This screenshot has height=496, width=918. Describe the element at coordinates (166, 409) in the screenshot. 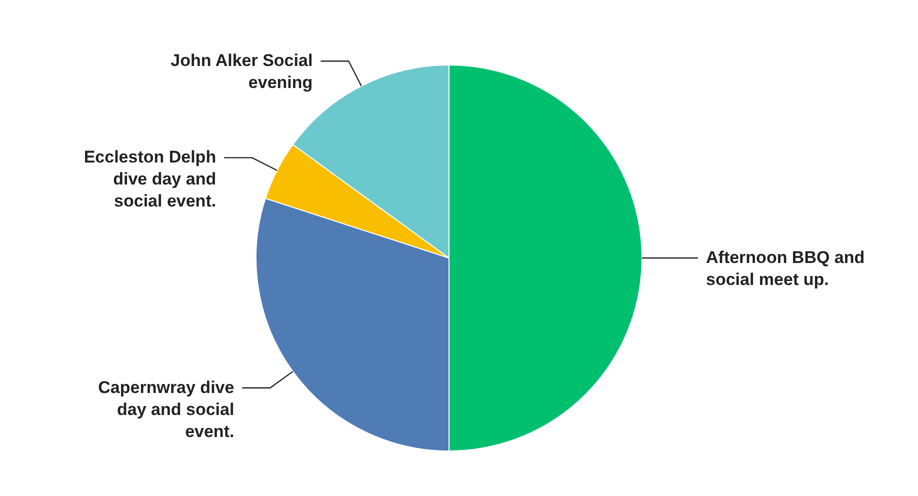

I see `slice-label: Capernwray dive day and social event.` at that location.